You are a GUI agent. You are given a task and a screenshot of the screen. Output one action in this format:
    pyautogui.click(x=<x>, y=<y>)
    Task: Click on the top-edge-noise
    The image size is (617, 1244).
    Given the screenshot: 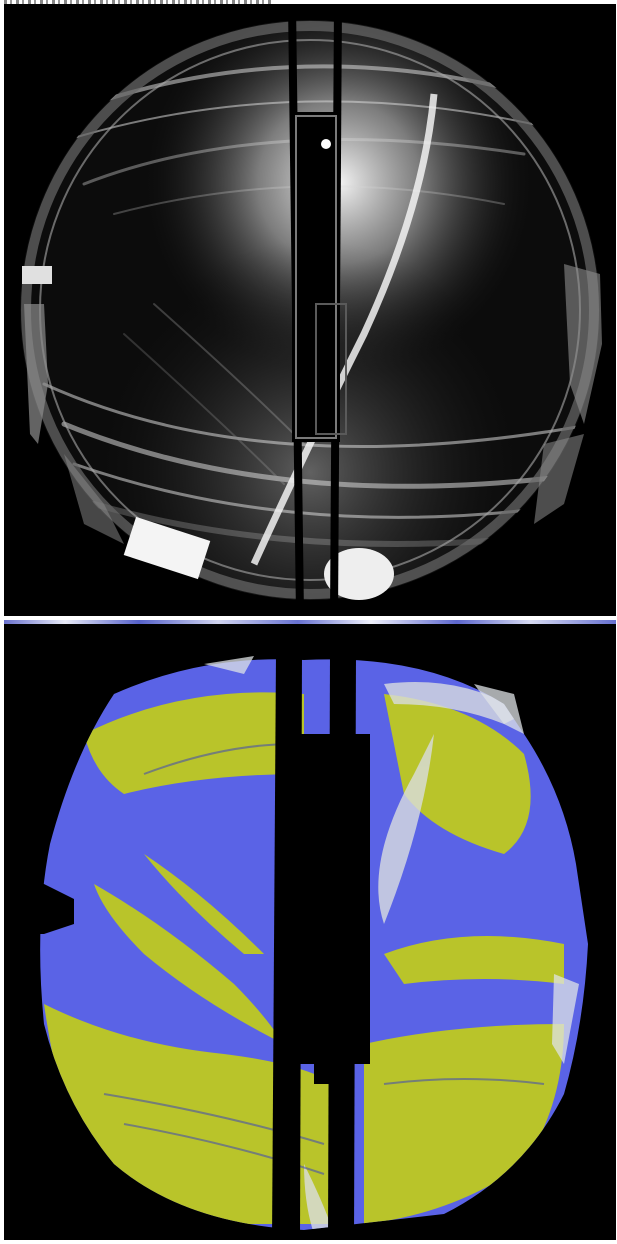 What is the action you would take?
    pyautogui.click(x=139, y=3)
    